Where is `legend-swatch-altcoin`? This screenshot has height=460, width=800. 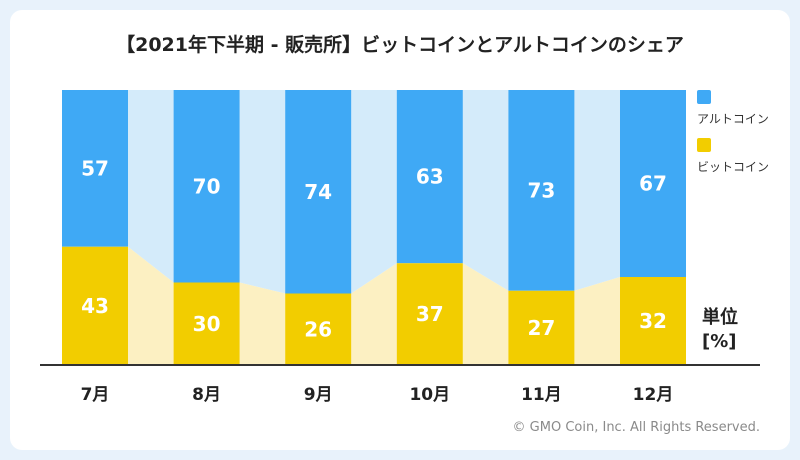 legend-swatch-altcoin is located at coordinates (704, 97).